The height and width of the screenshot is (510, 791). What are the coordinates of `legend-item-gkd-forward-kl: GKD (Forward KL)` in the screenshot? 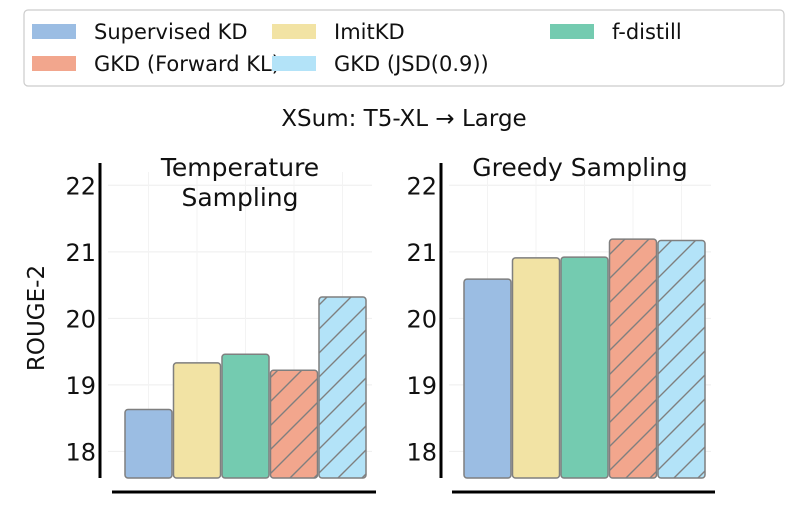 It's located at (156, 64).